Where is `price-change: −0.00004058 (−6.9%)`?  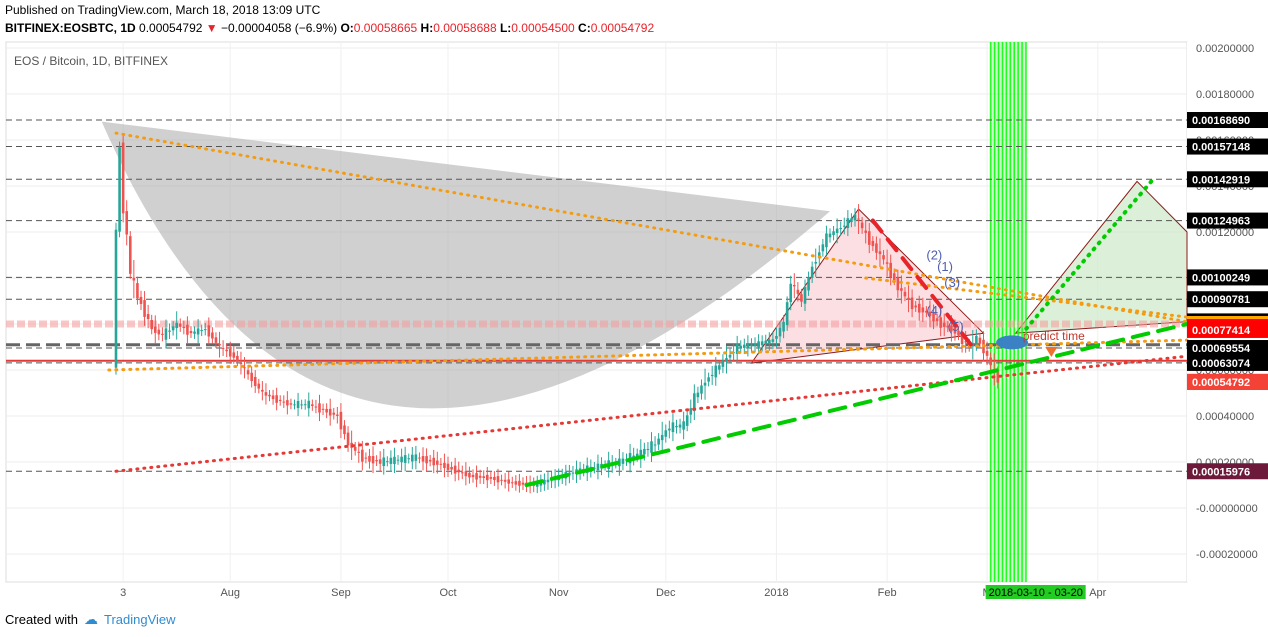 price-change: −0.00004058 (−6.9%) is located at coordinates (279, 28).